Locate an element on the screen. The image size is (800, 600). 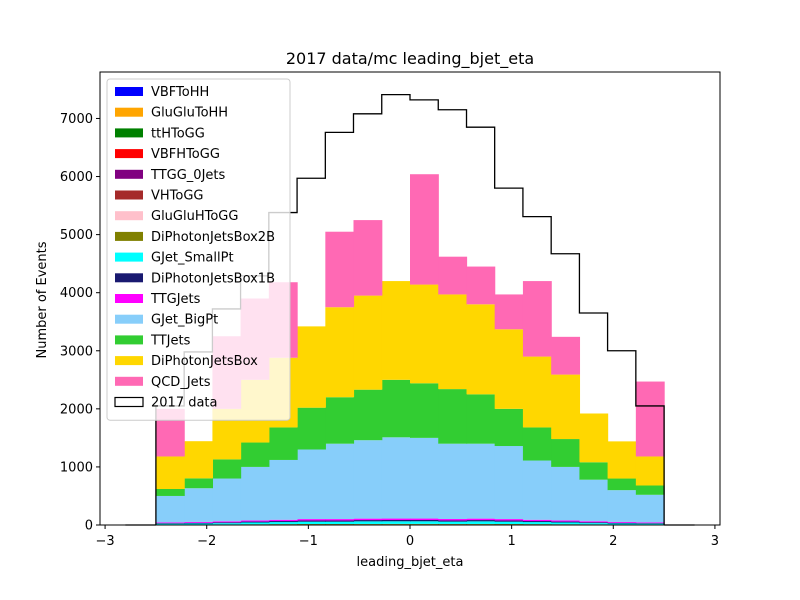
legend-swatch-gjet-smallpt is located at coordinates (129, 257).